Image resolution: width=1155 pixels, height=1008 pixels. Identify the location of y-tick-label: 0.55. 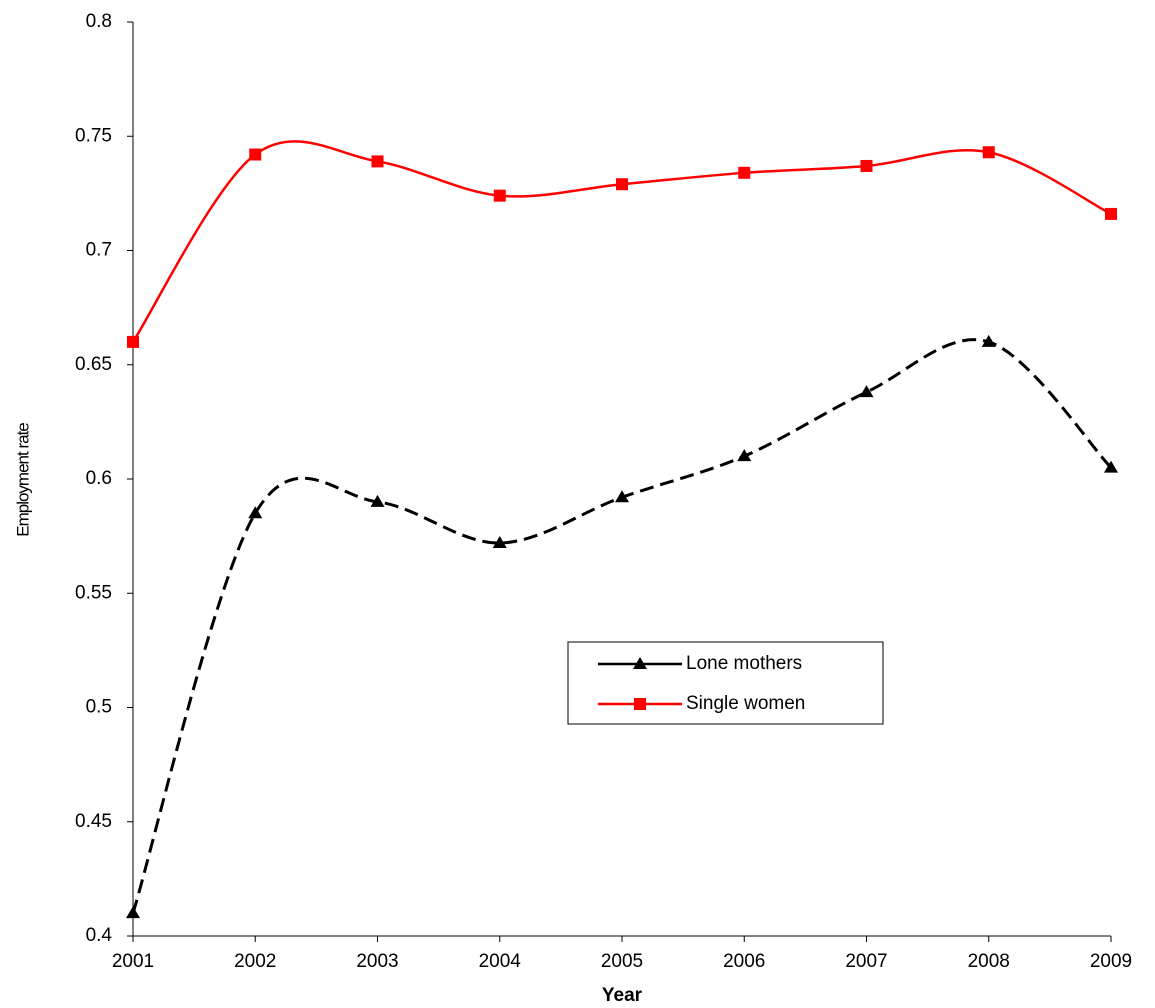
(93, 592).